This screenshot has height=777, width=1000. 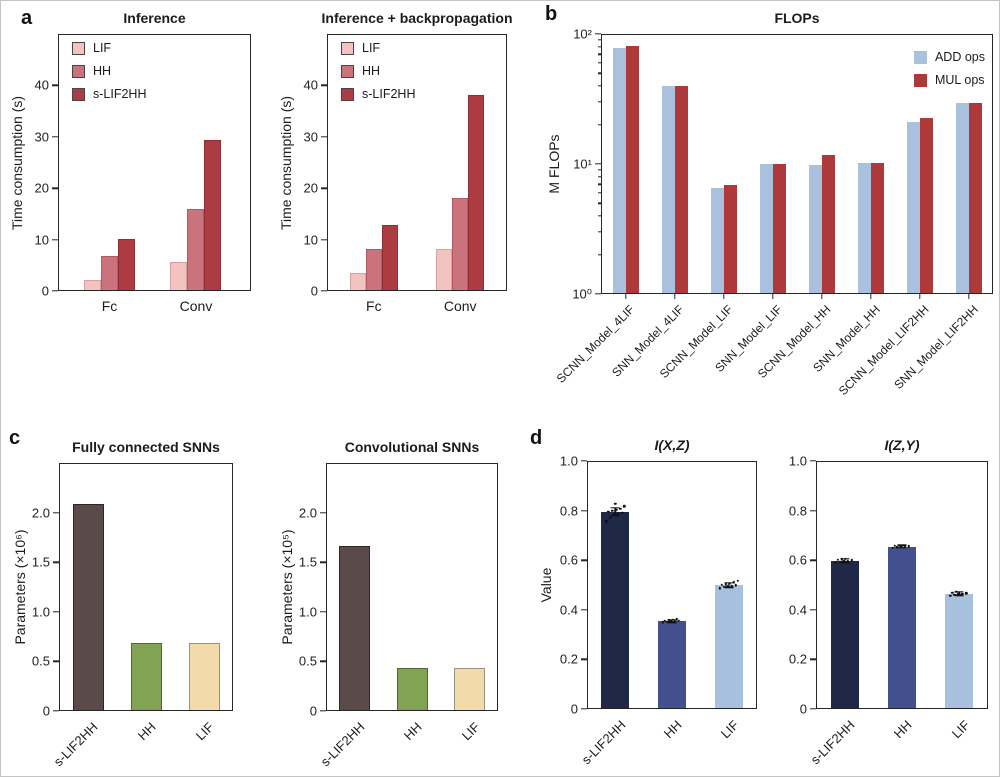 I want to click on legend-item-ADD ops: ADD ops, so click(x=949, y=57).